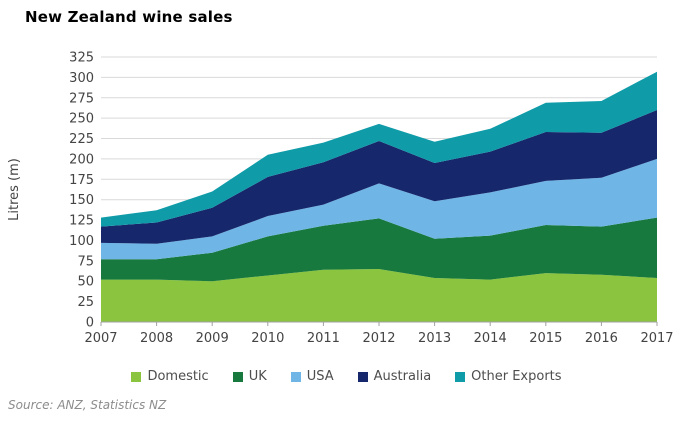 The image size is (693, 422). I want to click on legend-swatch-other-exports, so click(460, 376).